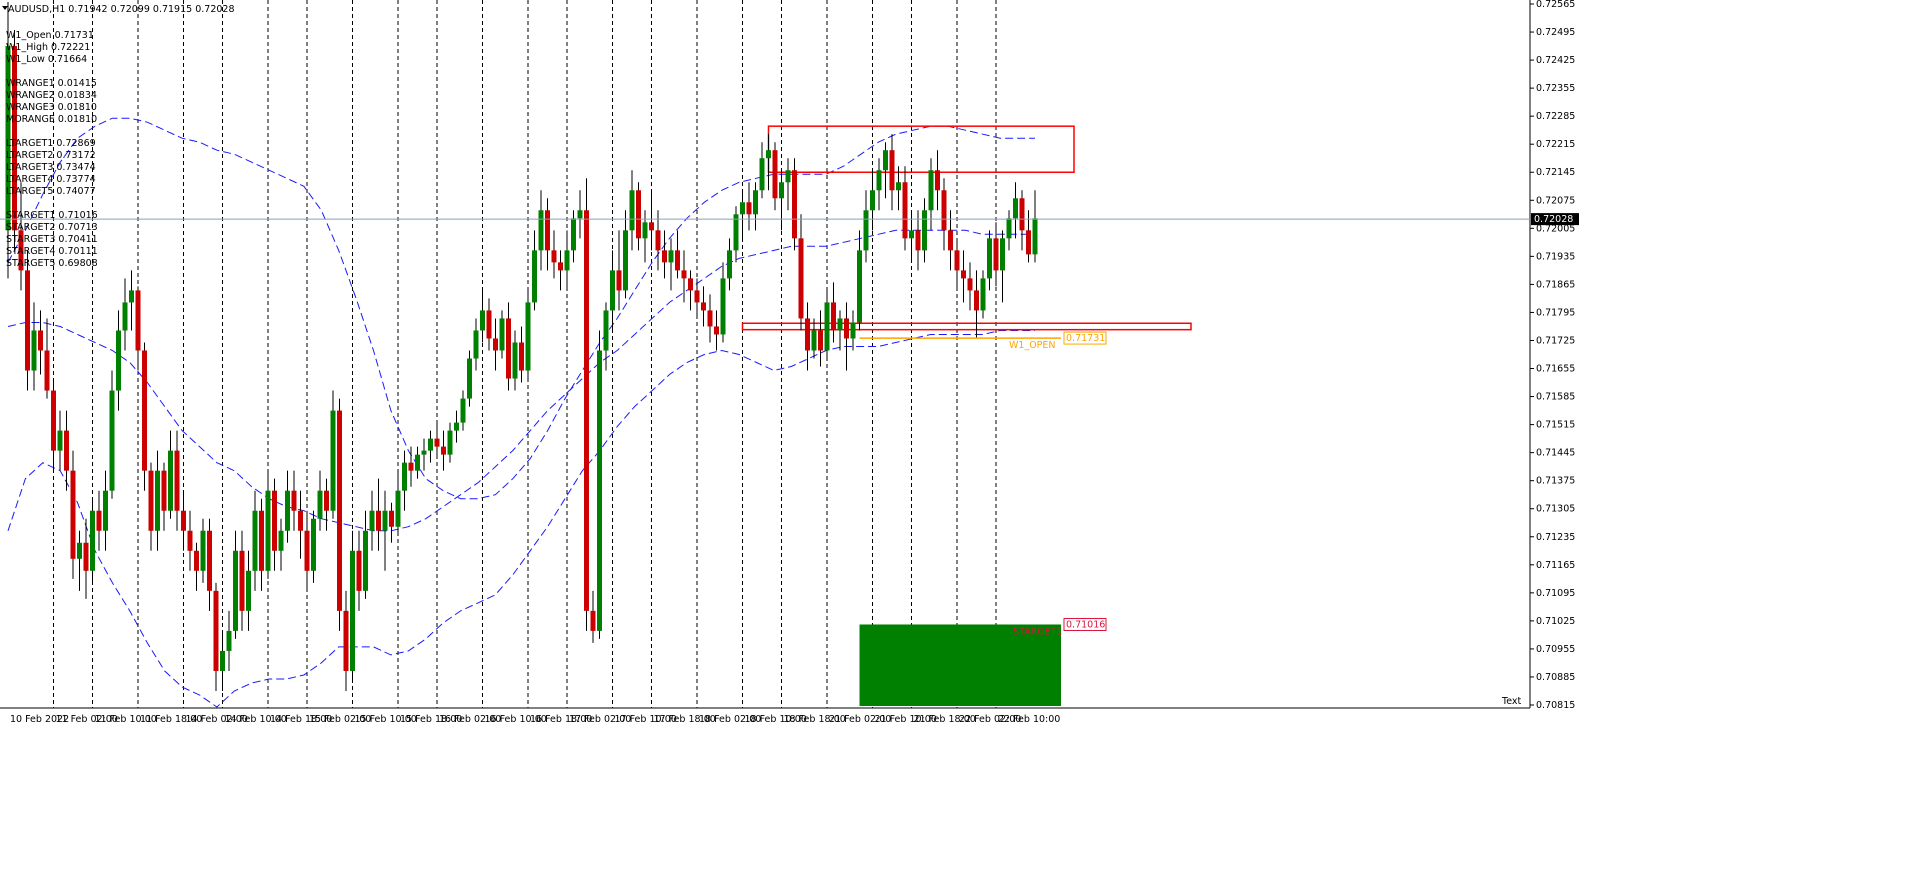 The height and width of the screenshot is (885, 1912). Describe the element at coordinates (386, 719) in the screenshot. I see `x-tick-label: 15 Feb 10:00` at that location.